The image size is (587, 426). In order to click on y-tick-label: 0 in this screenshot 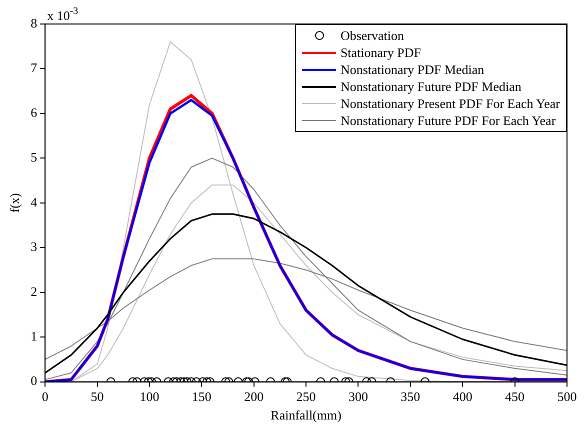, I will do `click(34, 380)`.